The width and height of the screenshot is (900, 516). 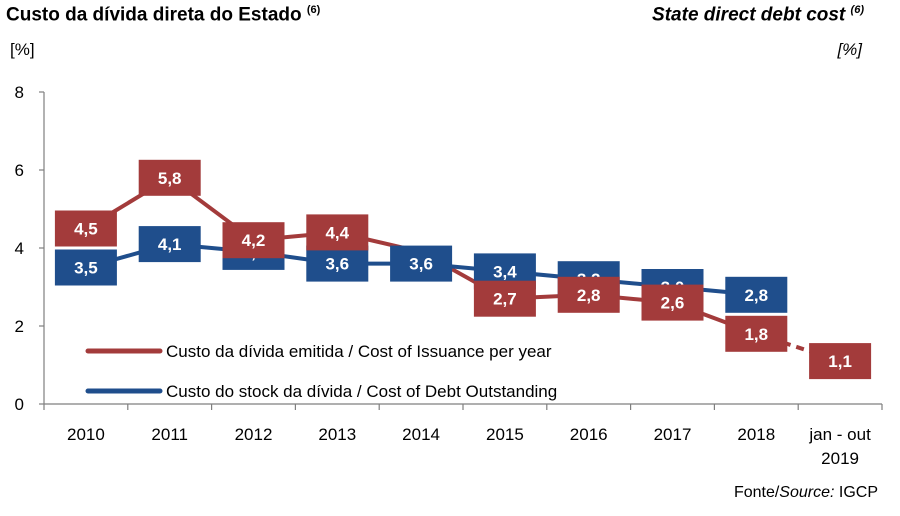 I want to click on data-label-issuance: 1,8, so click(x=756, y=334).